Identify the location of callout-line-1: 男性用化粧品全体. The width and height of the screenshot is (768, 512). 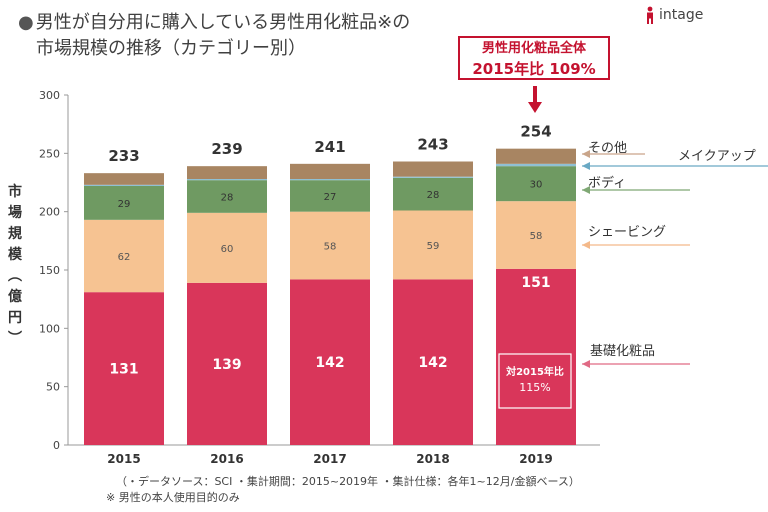
(533, 48).